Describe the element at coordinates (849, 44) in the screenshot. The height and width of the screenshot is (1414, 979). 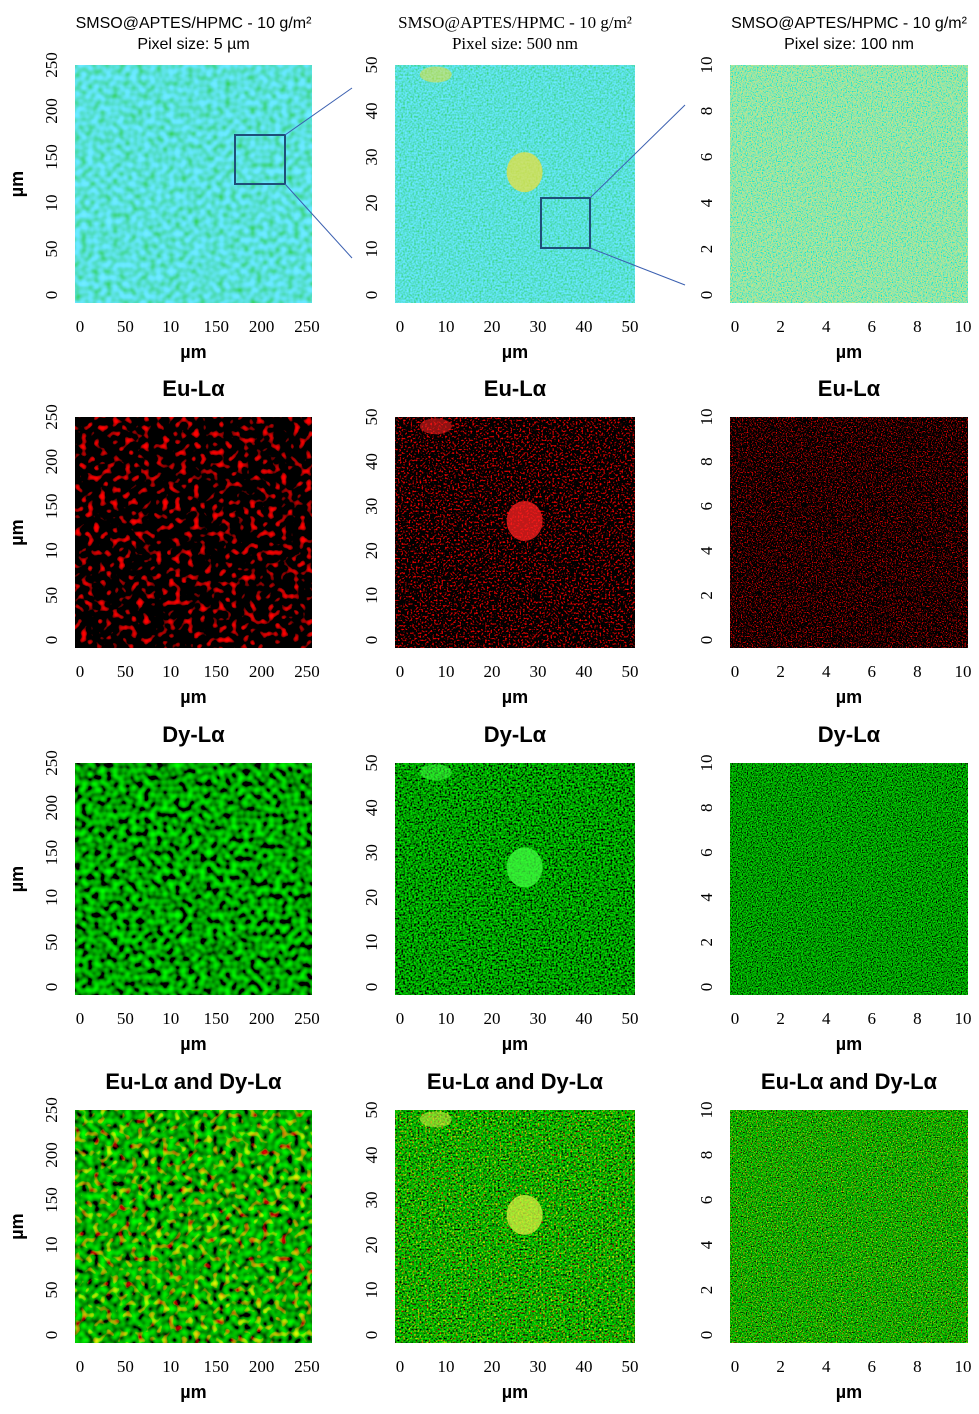
I see `panel-title: Pixel size: 100 nm` at that location.